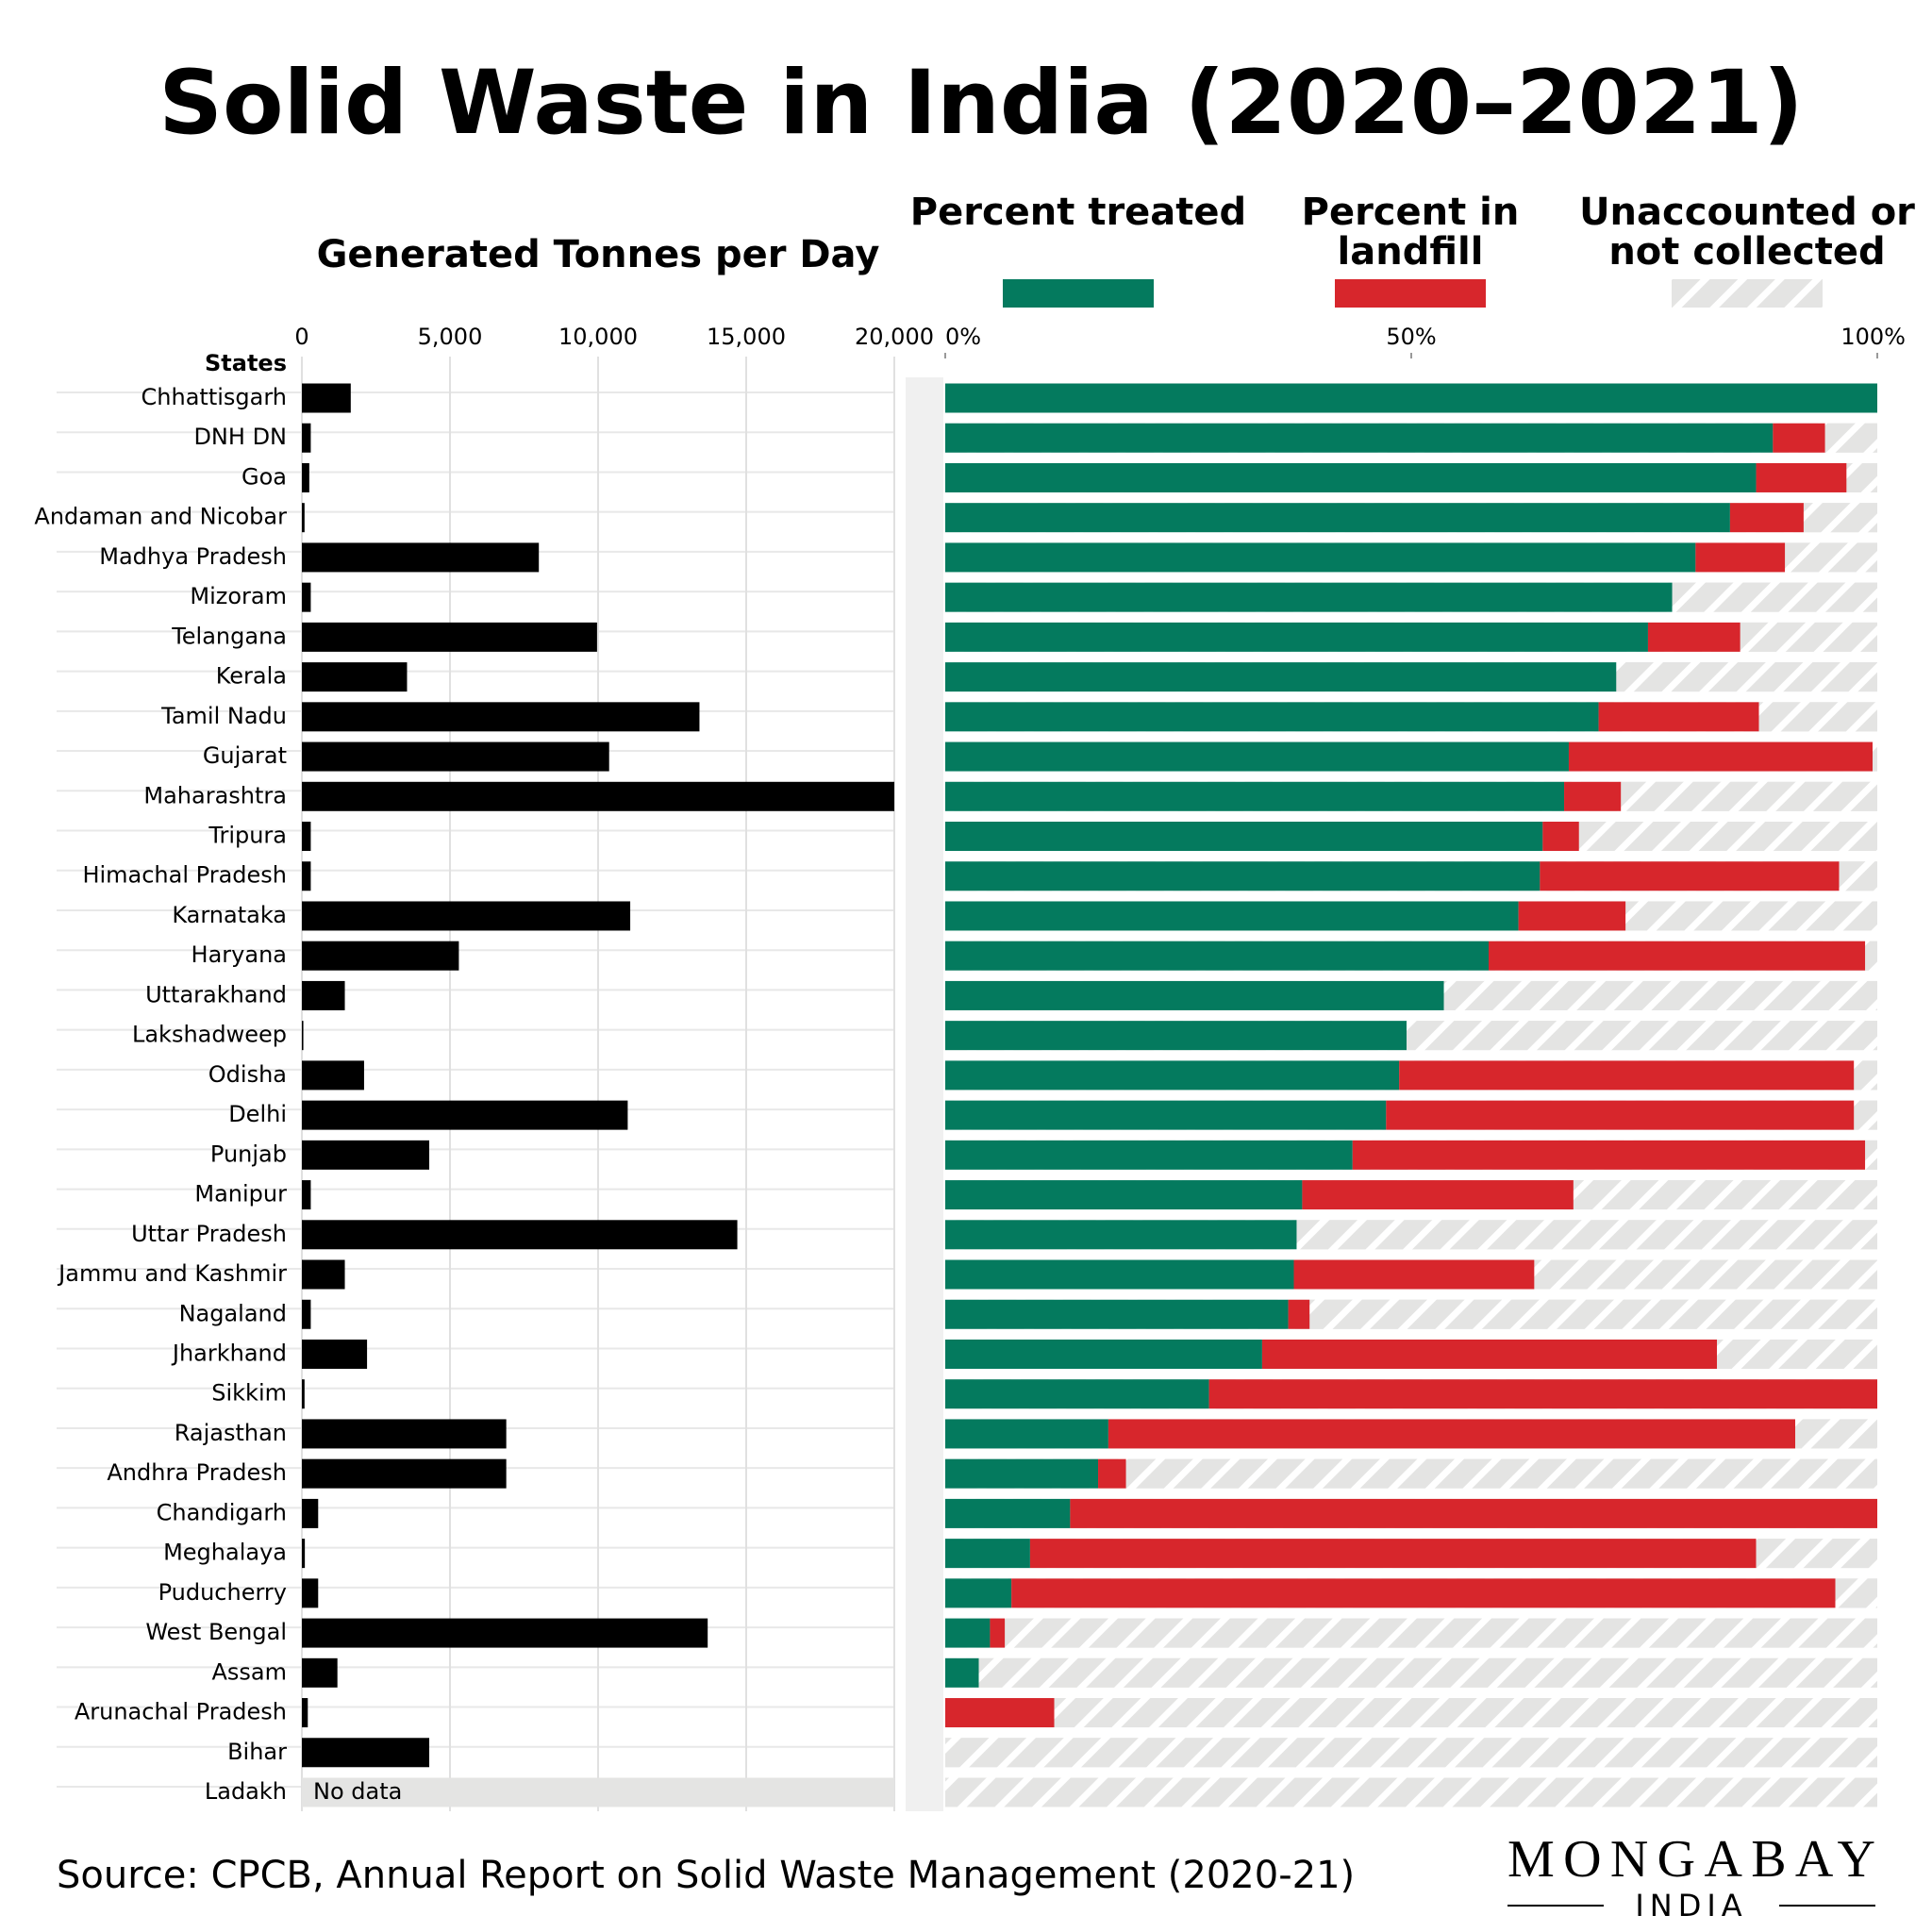  I want to click on y-tick-label: Arunachal Pradesh, so click(181, 1712).